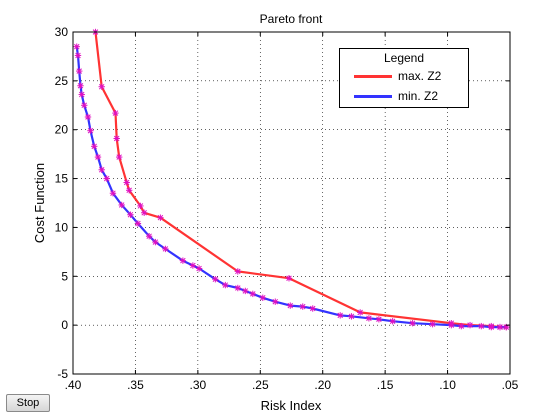 This screenshot has width=560, height=420. Describe the element at coordinates (64, 276) in the screenshot. I see `y-tick-label: 5` at that location.